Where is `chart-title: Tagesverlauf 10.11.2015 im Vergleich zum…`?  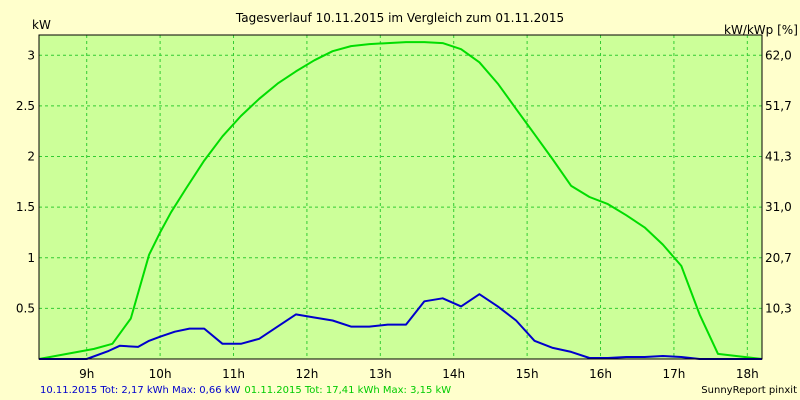 chart-title: Tagesverlauf 10.11.2015 im Vergleich zum… is located at coordinates (399, 18).